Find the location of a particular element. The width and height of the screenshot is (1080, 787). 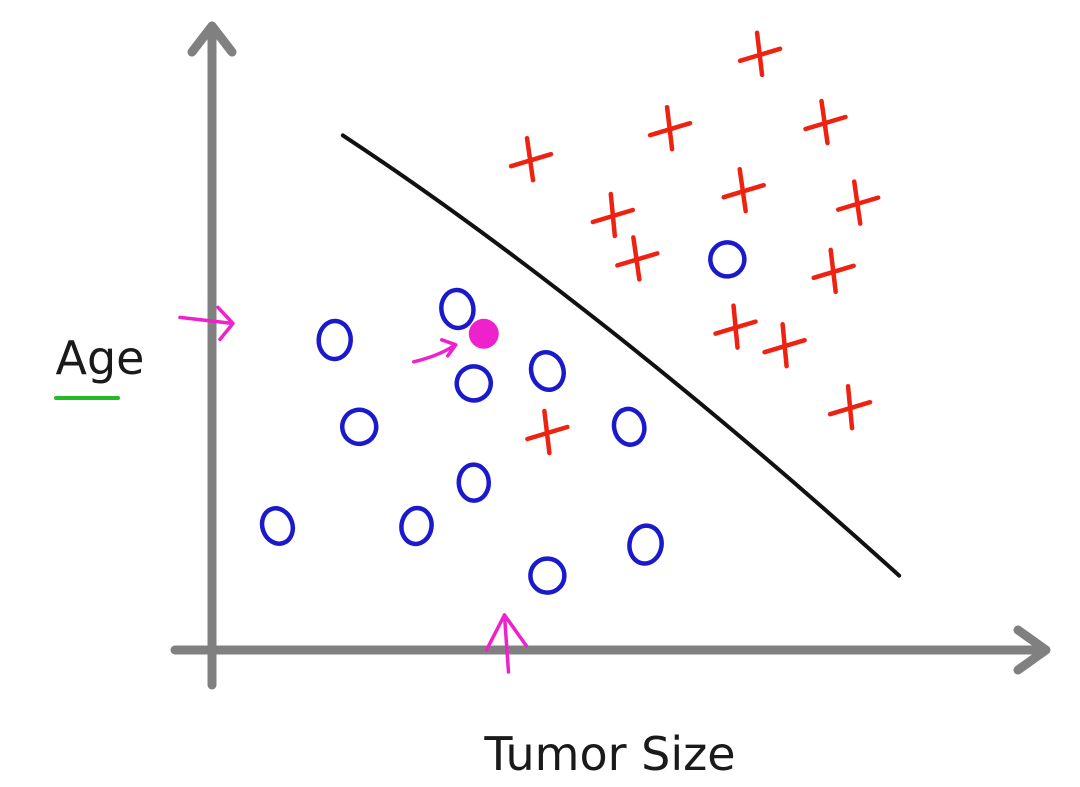

x-axis-arrowhead is located at coordinates (1032, 650).